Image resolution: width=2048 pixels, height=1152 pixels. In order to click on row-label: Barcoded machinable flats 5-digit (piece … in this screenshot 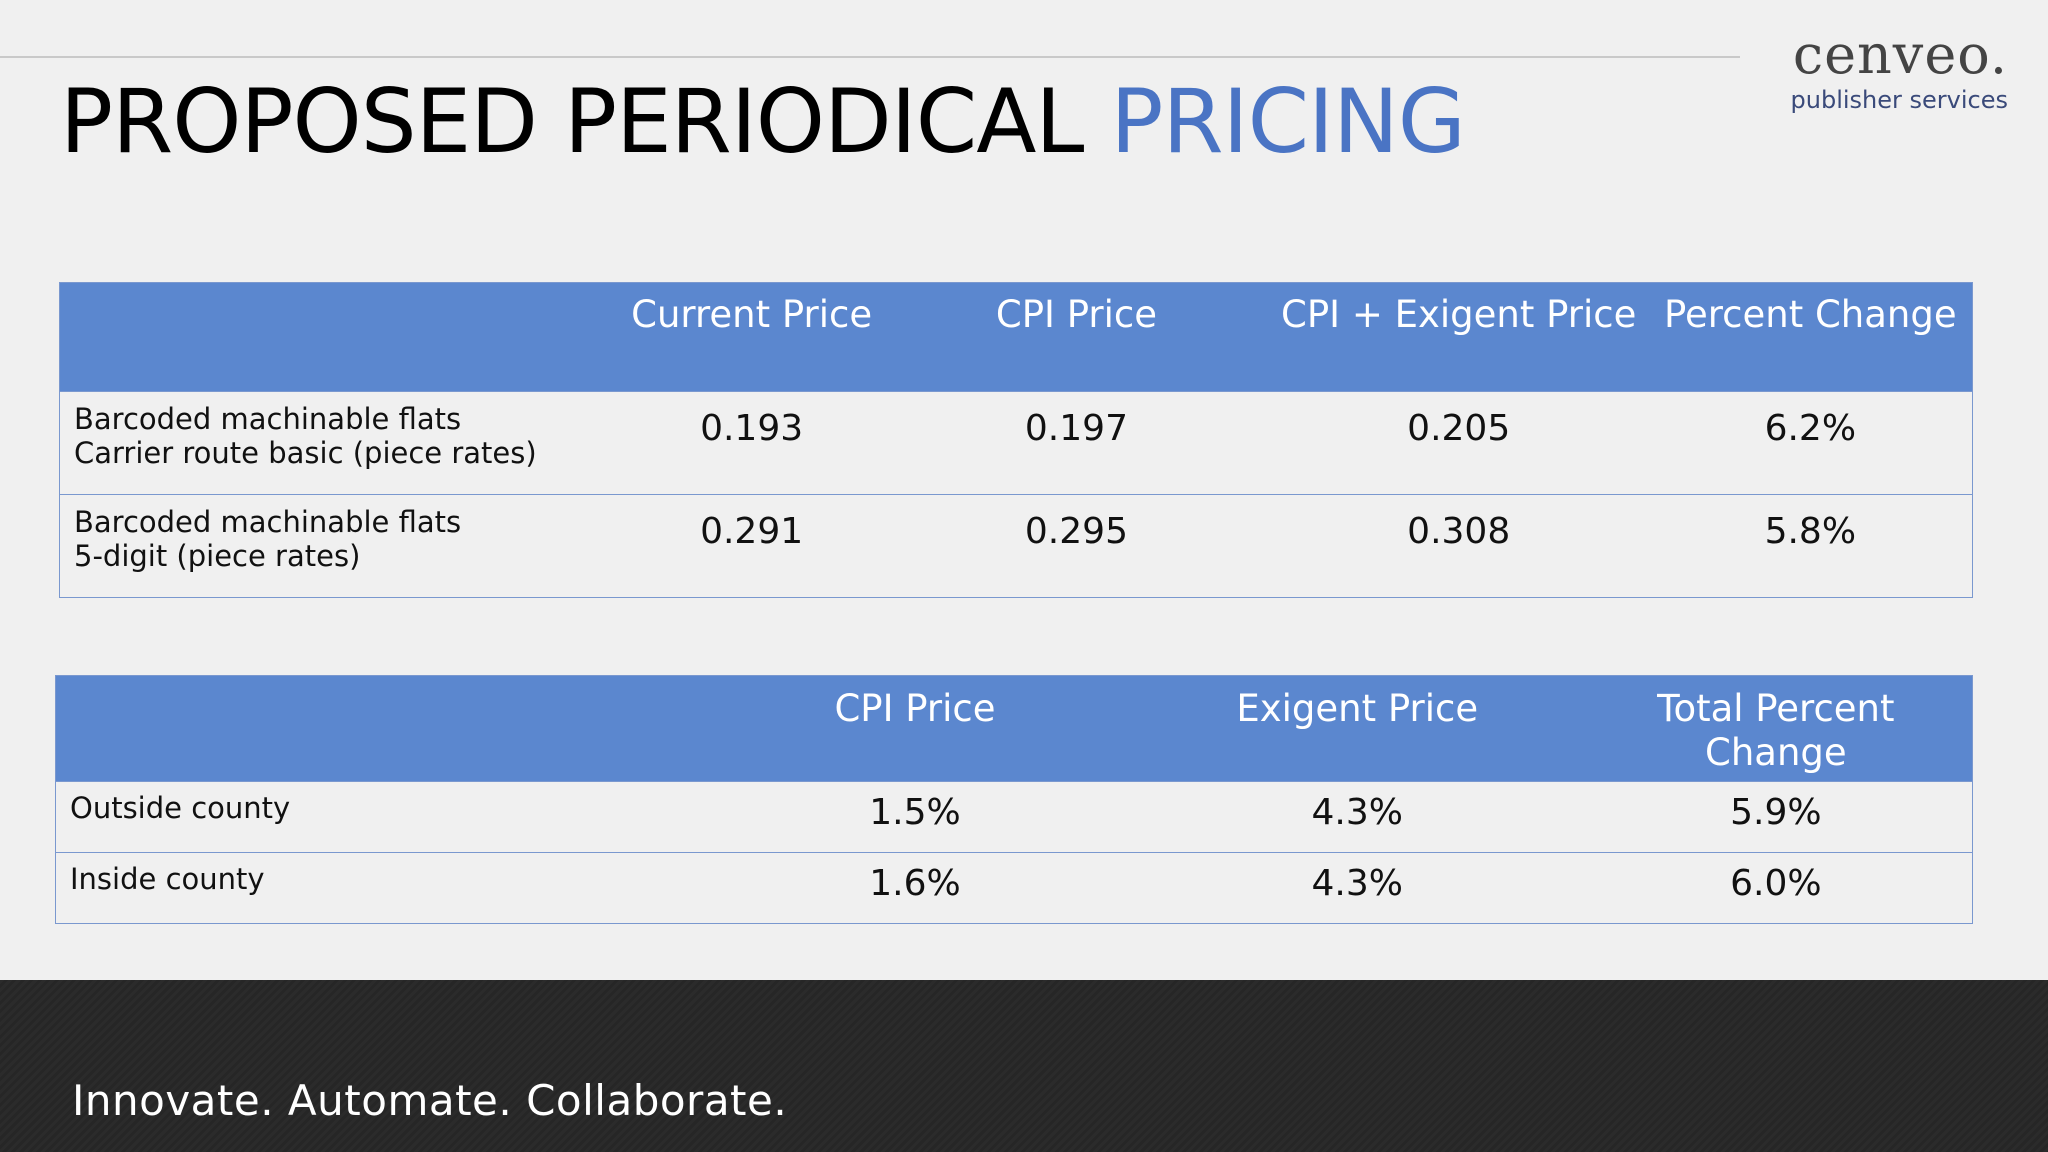, I will do `click(339, 546)`.